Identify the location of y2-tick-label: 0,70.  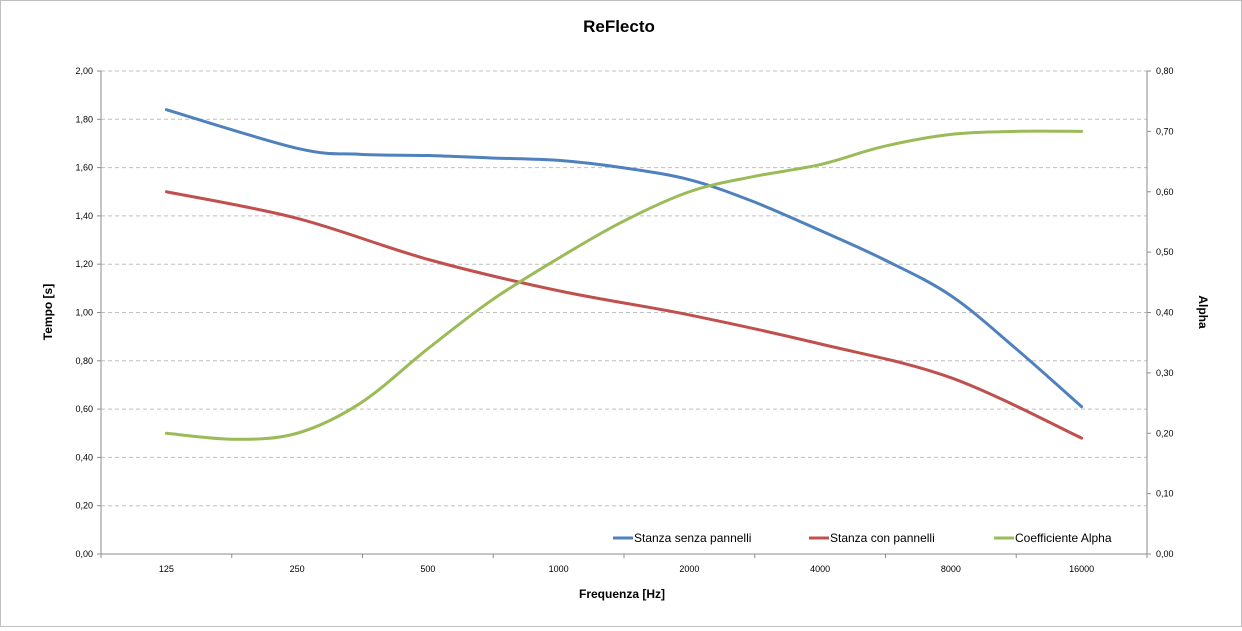
(1165, 131).